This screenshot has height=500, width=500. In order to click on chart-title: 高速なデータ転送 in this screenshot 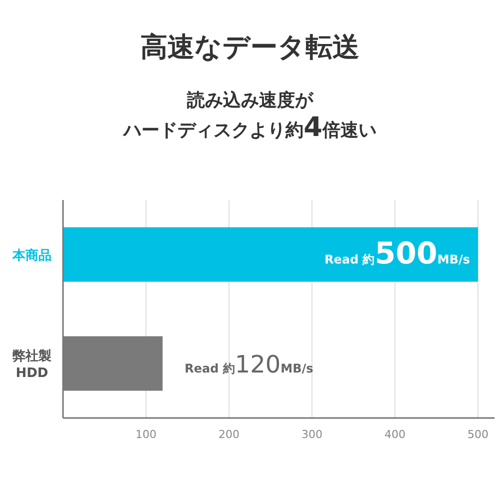, I will do `click(250, 47)`.